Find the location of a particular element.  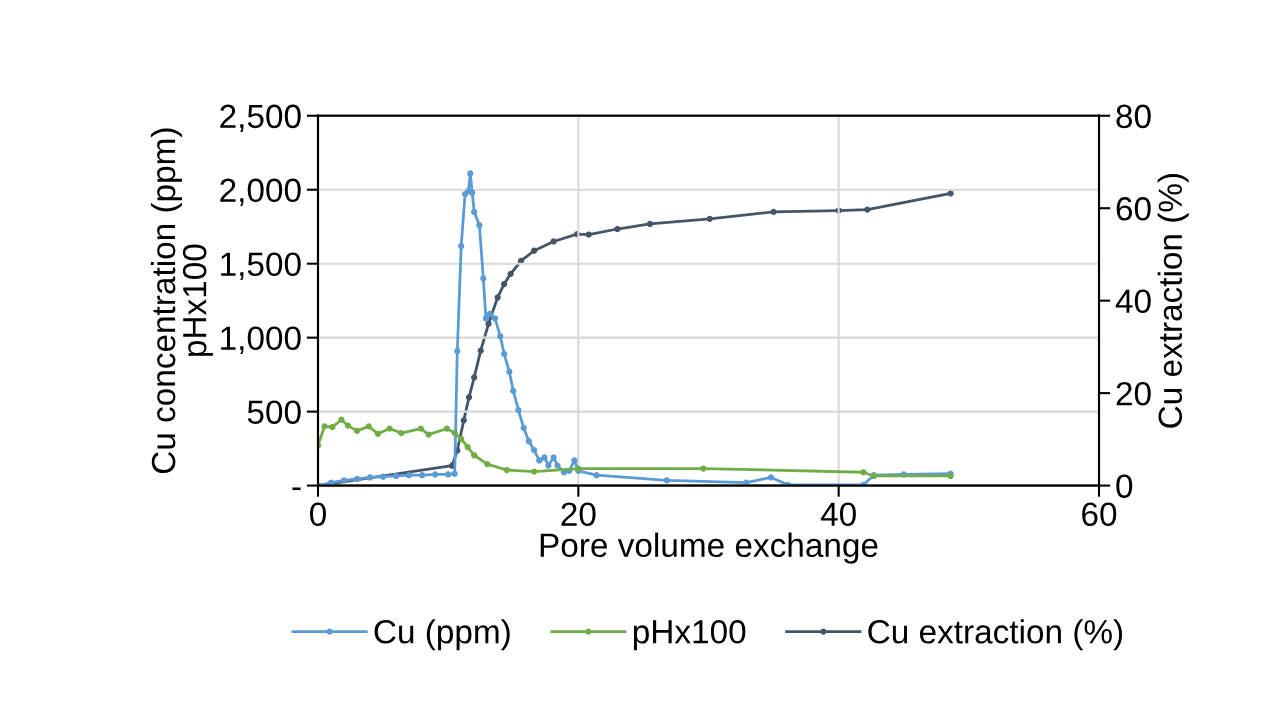

x-tick-label: 0 is located at coordinates (318, 514).